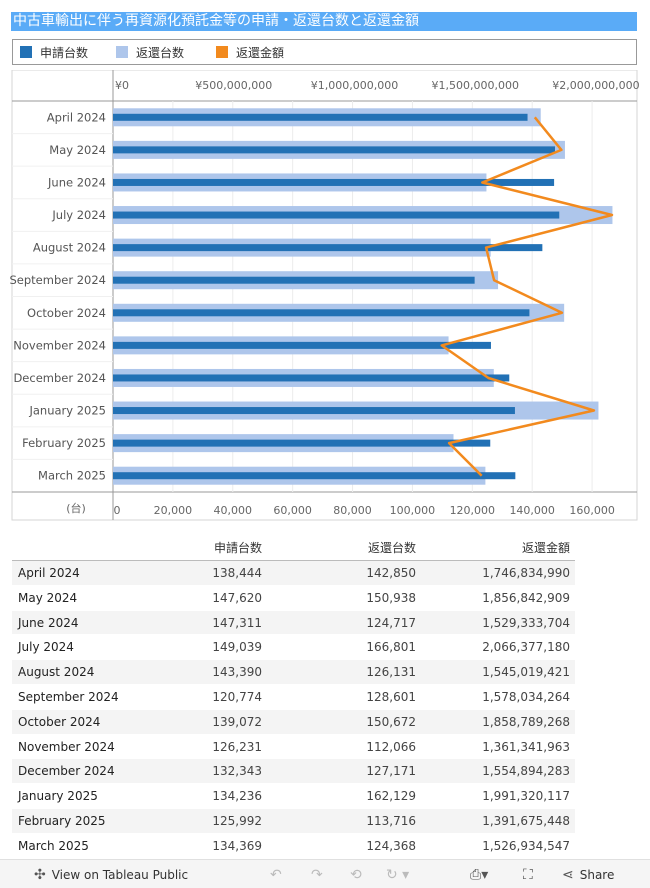 Image resolution: width=650 pixels, height=888 pixels. Describe the element at coordinates (527, 296) in the screenshot. I see `line-refund-amount` at that location.